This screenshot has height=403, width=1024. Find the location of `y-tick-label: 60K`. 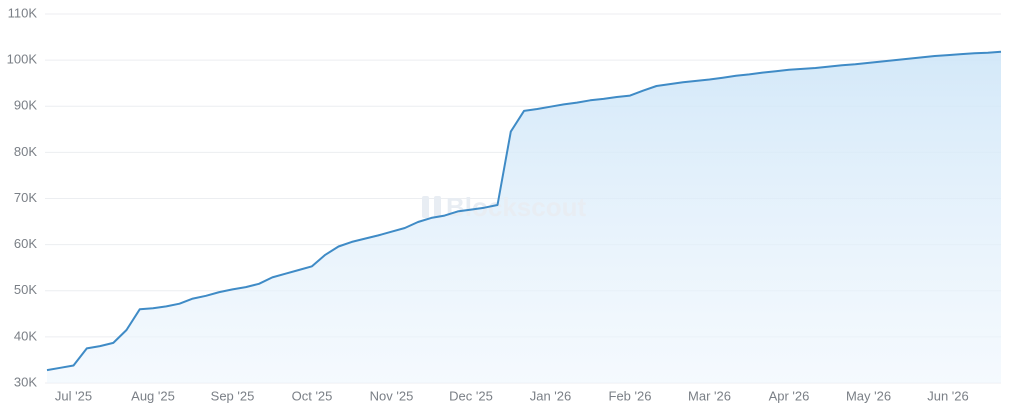

y-tick-label: 60K is located at coordinates (25, 243).